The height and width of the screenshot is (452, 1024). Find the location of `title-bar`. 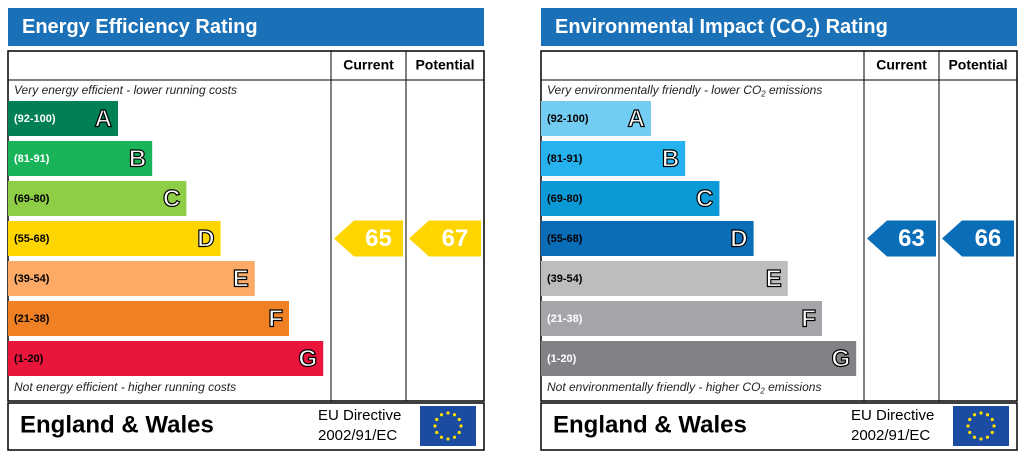

title-bar is located at coordinates (779, 27).